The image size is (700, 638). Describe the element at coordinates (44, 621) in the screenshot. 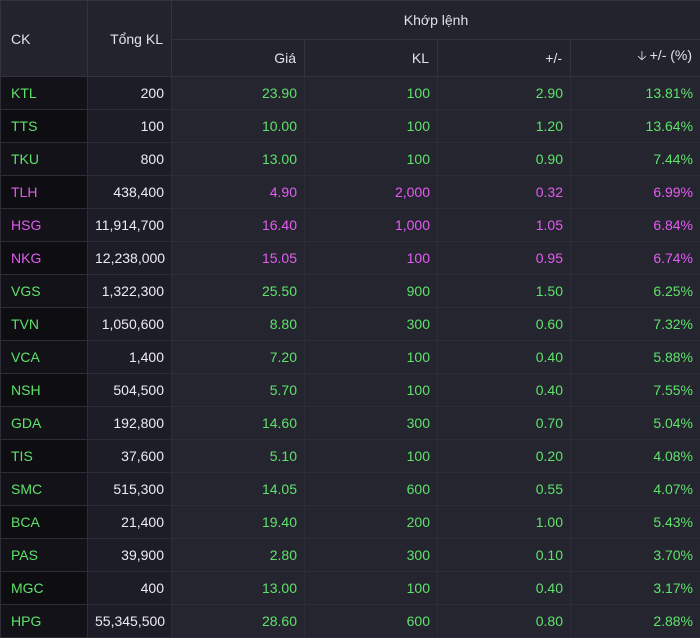

I see `symbol-cell: HPG` at that location.